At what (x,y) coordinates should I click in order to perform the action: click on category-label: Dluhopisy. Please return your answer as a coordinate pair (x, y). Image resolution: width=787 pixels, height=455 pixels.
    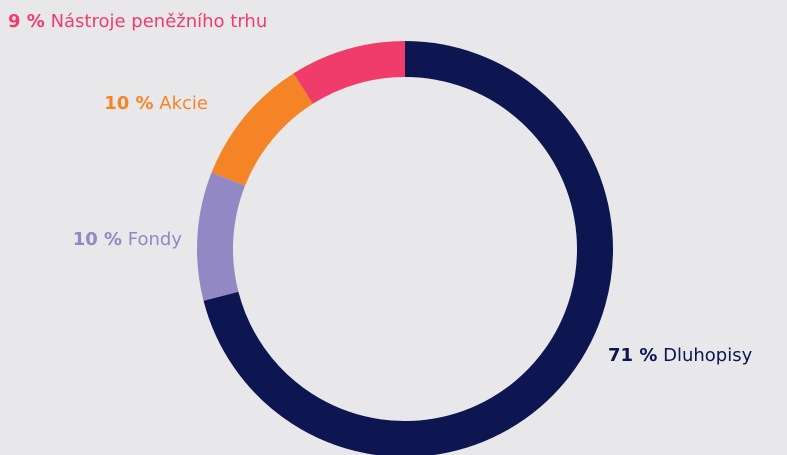
    Looking at the image, I should click on (707, 355).